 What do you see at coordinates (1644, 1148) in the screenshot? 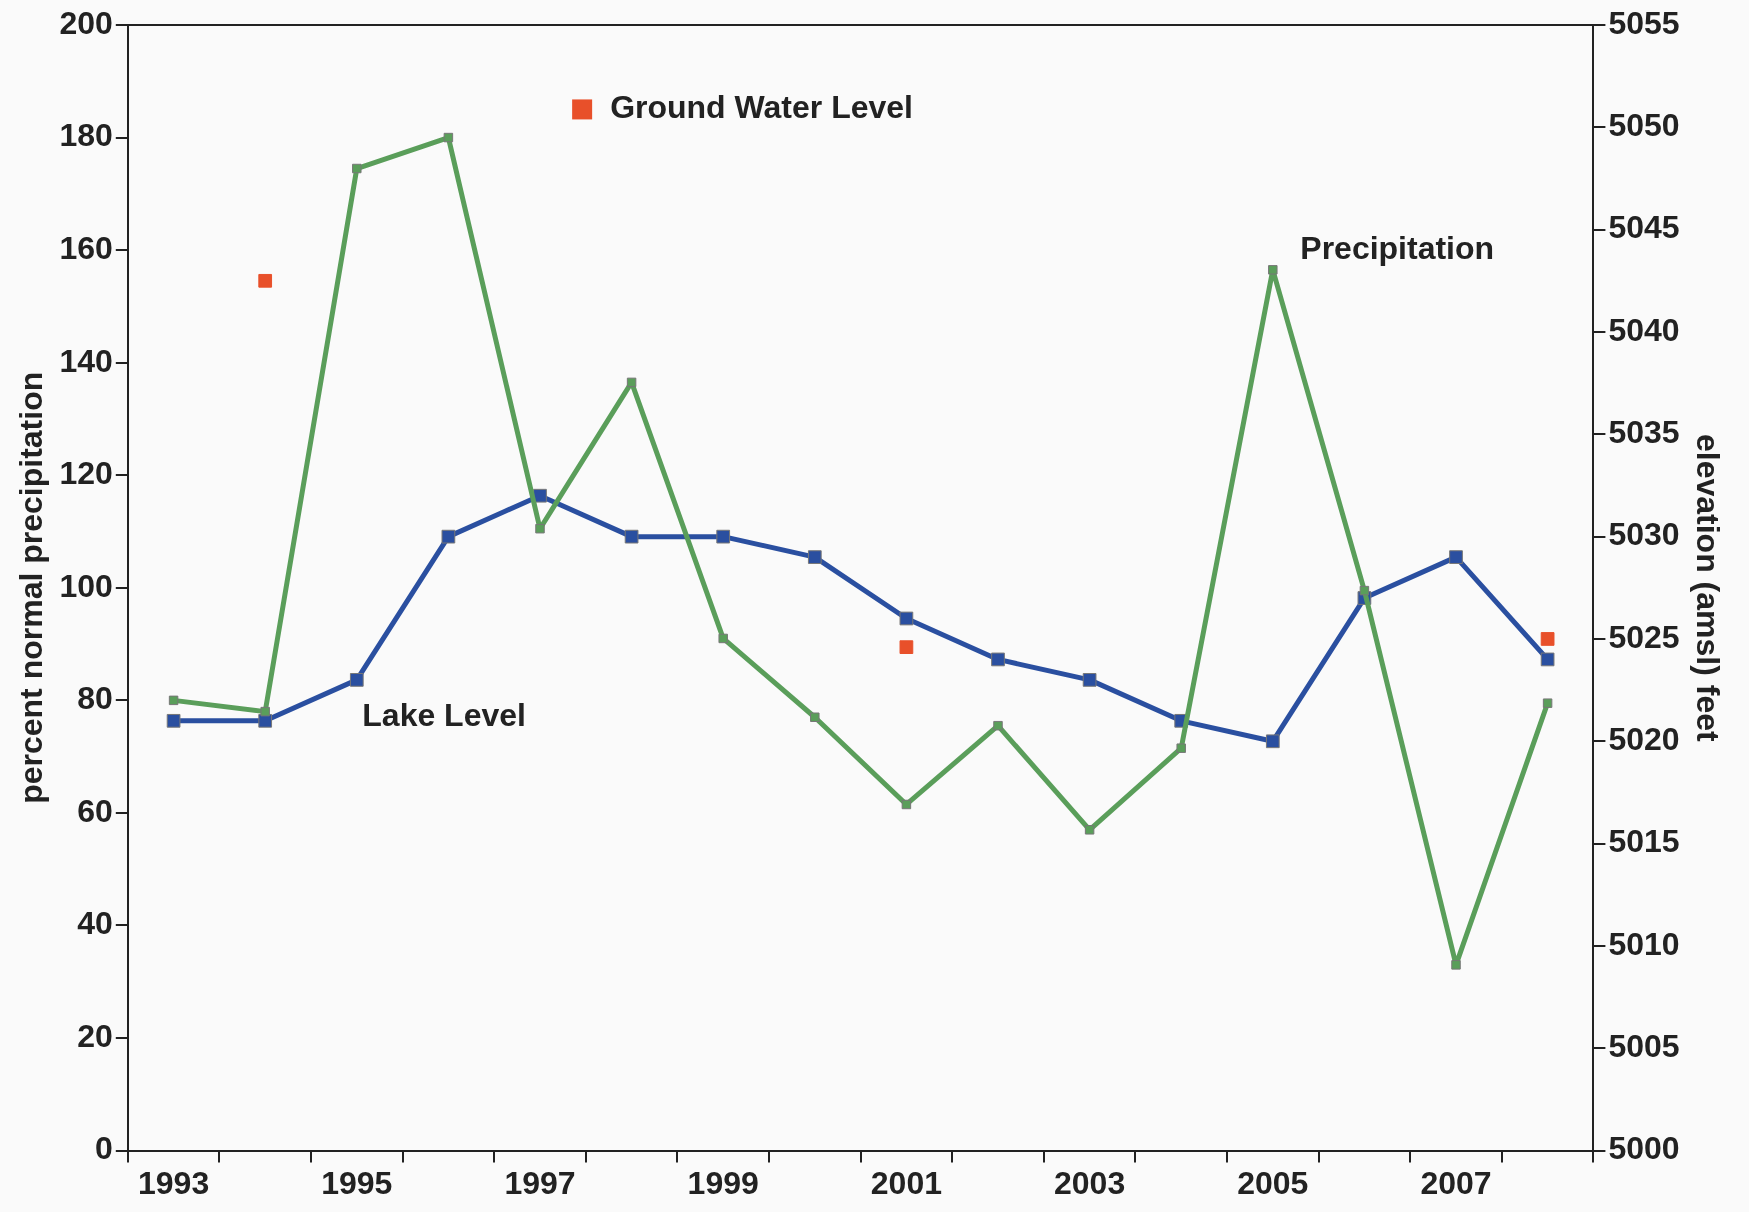
I see `y2-tick-label: 5000` at bounding box center [1644, 1148].